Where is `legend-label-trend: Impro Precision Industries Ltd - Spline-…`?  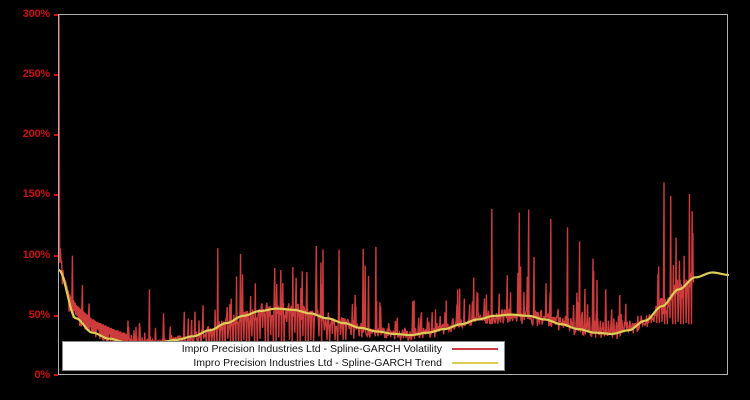
legend-label-trend: Impro Precision Industries Ltd - Spline-… is located at coordinates (317, 363).